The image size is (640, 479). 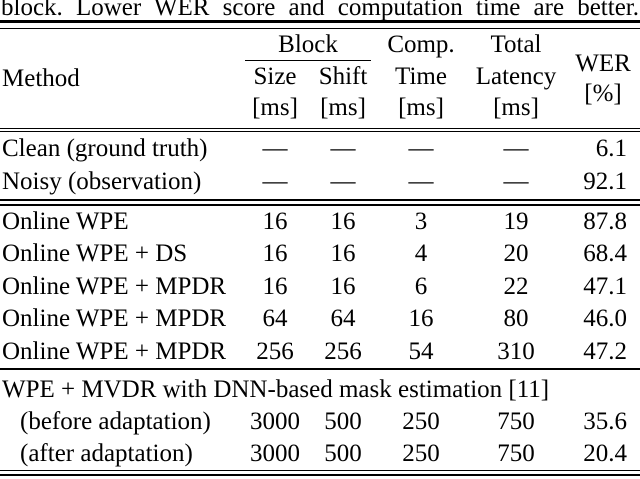 I want to click on header-comp-line1: Comp., so click(x=421, y=44).